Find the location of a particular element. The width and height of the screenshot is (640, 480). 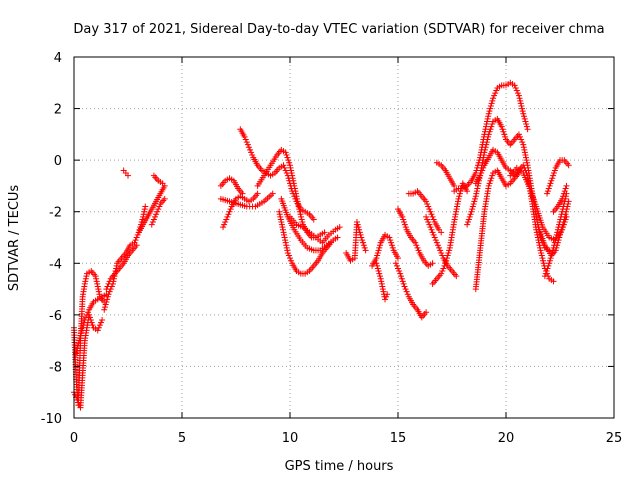

x-tick-label: 15 is located at coordinates (398, 438).